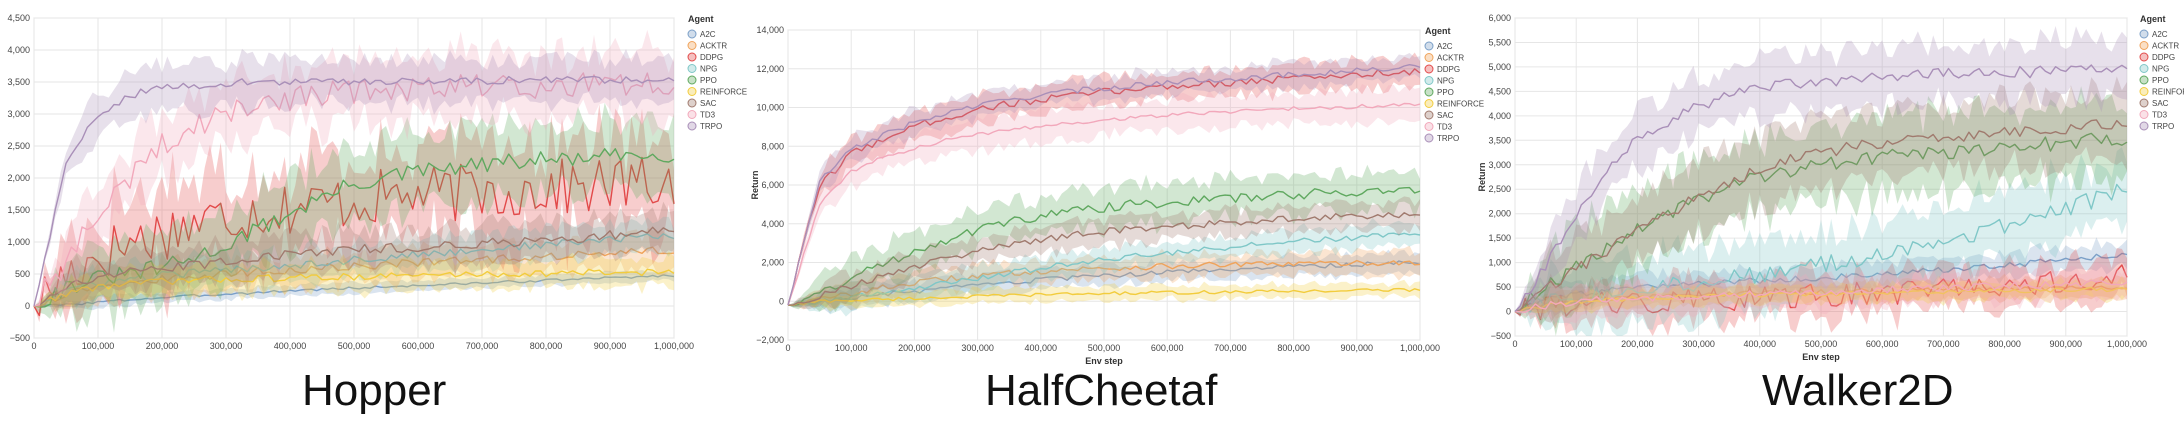 This screenshot has width=2184, height=422. What do you see at coordinates (770, 108) in the screenshot?
I see `y-tick-label: 10,000` at bounding box center [770, 108].